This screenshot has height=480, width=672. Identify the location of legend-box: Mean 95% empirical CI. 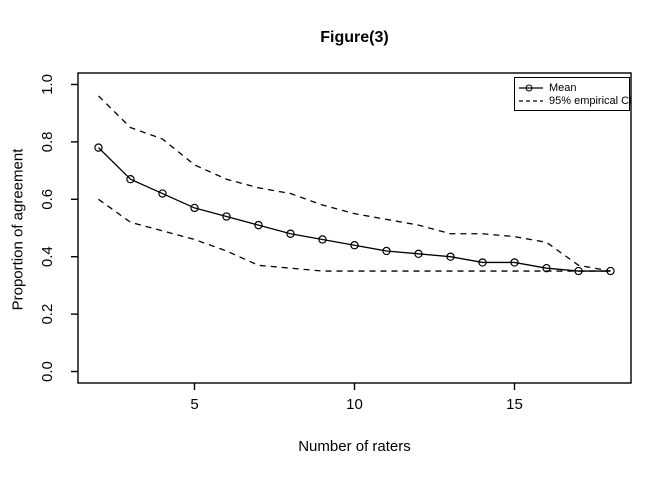
(573, 94).